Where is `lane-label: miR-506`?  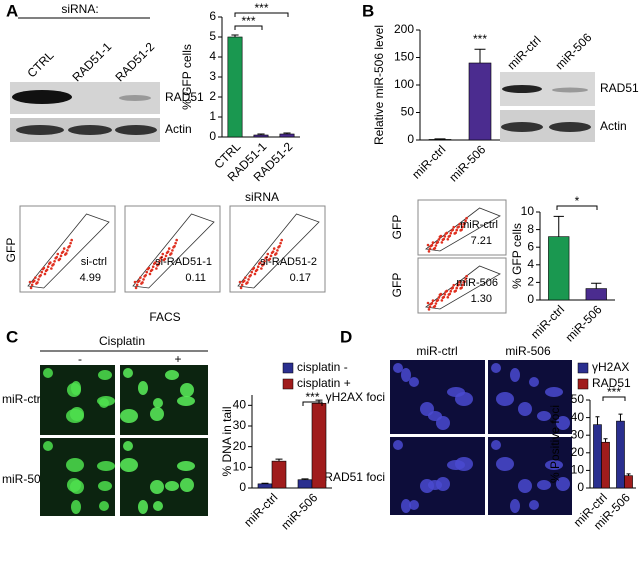 lane-label: miR-506 is located at coordinates (573, 51).